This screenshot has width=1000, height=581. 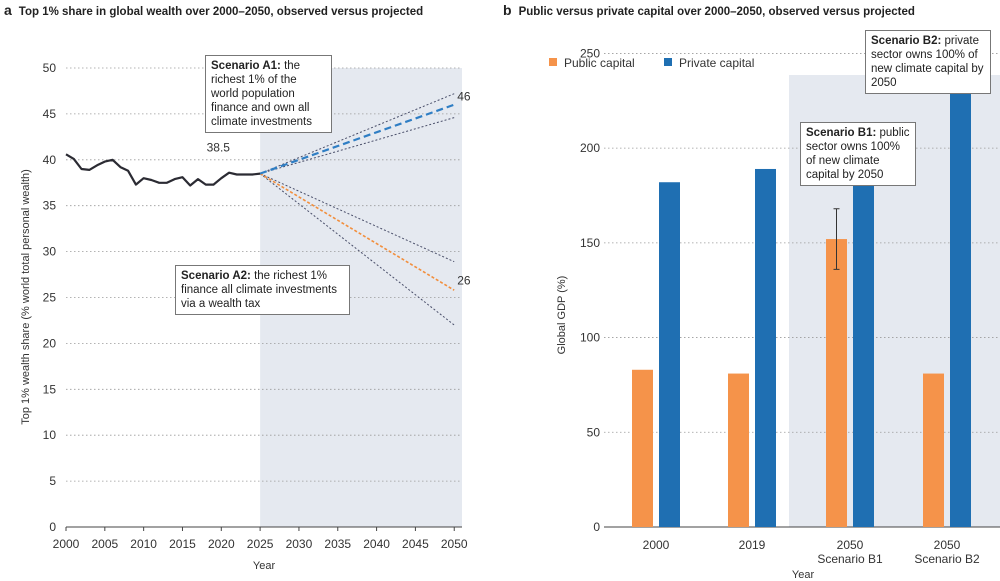 I want to click on scenario-a1-upper-band, so click(x=357, y=134).